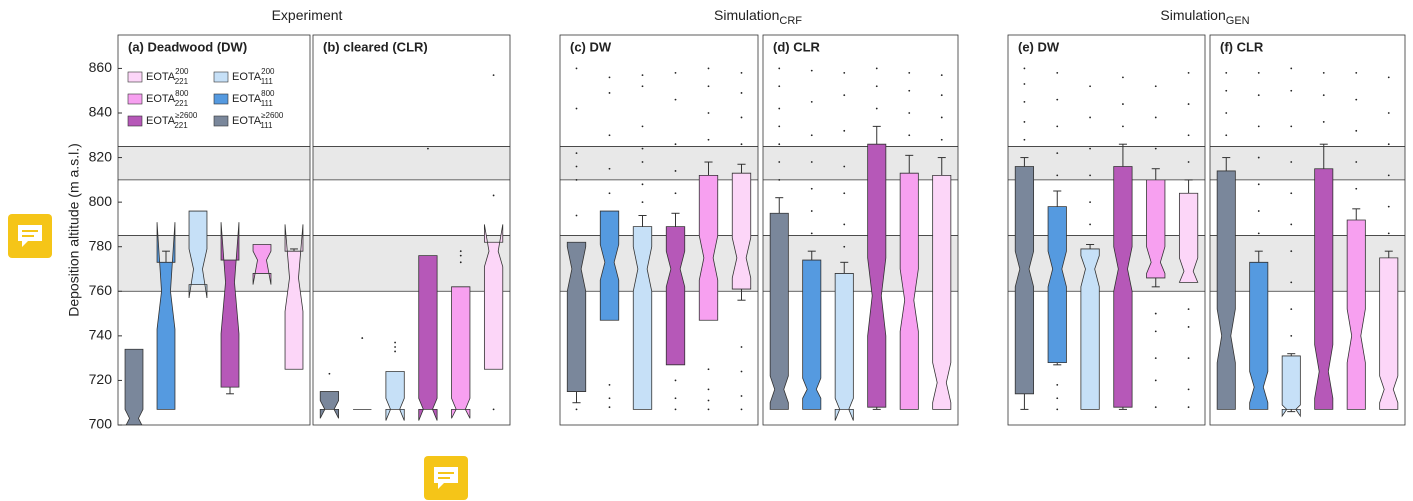 This screenshot has width=1413, height=501. What do you see at coordinates (187, 46) in the screenshot?
I see `panel-title: (a) Deadwood (DW)` at bounding box center [187, 46].